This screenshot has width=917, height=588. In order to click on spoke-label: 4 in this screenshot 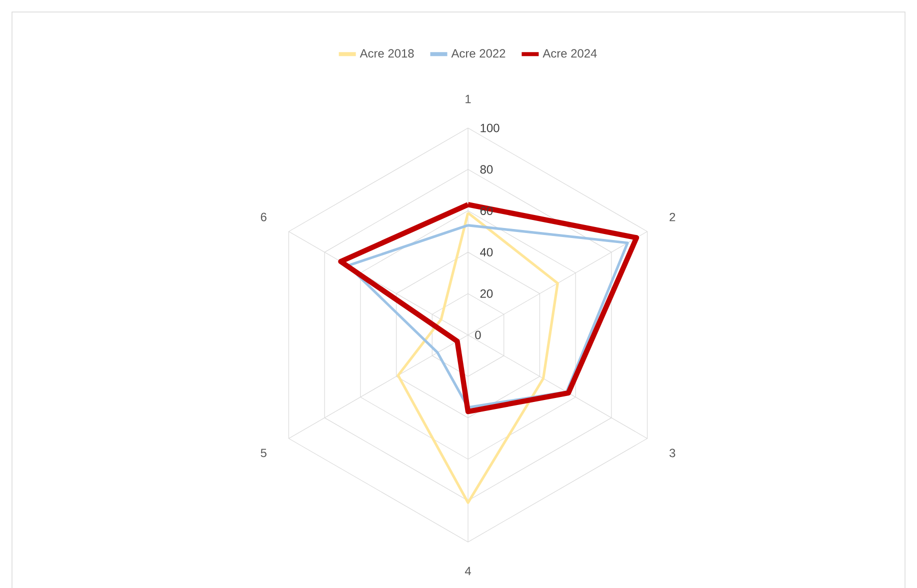, I will do `click(467, 570)`.